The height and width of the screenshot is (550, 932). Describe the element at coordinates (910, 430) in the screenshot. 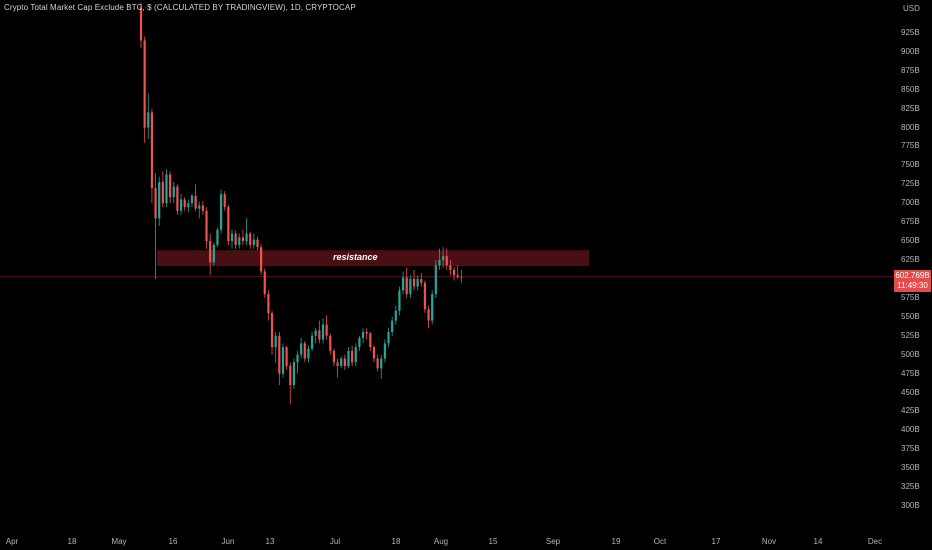

I see `y-tick-label: 400B` at that location.